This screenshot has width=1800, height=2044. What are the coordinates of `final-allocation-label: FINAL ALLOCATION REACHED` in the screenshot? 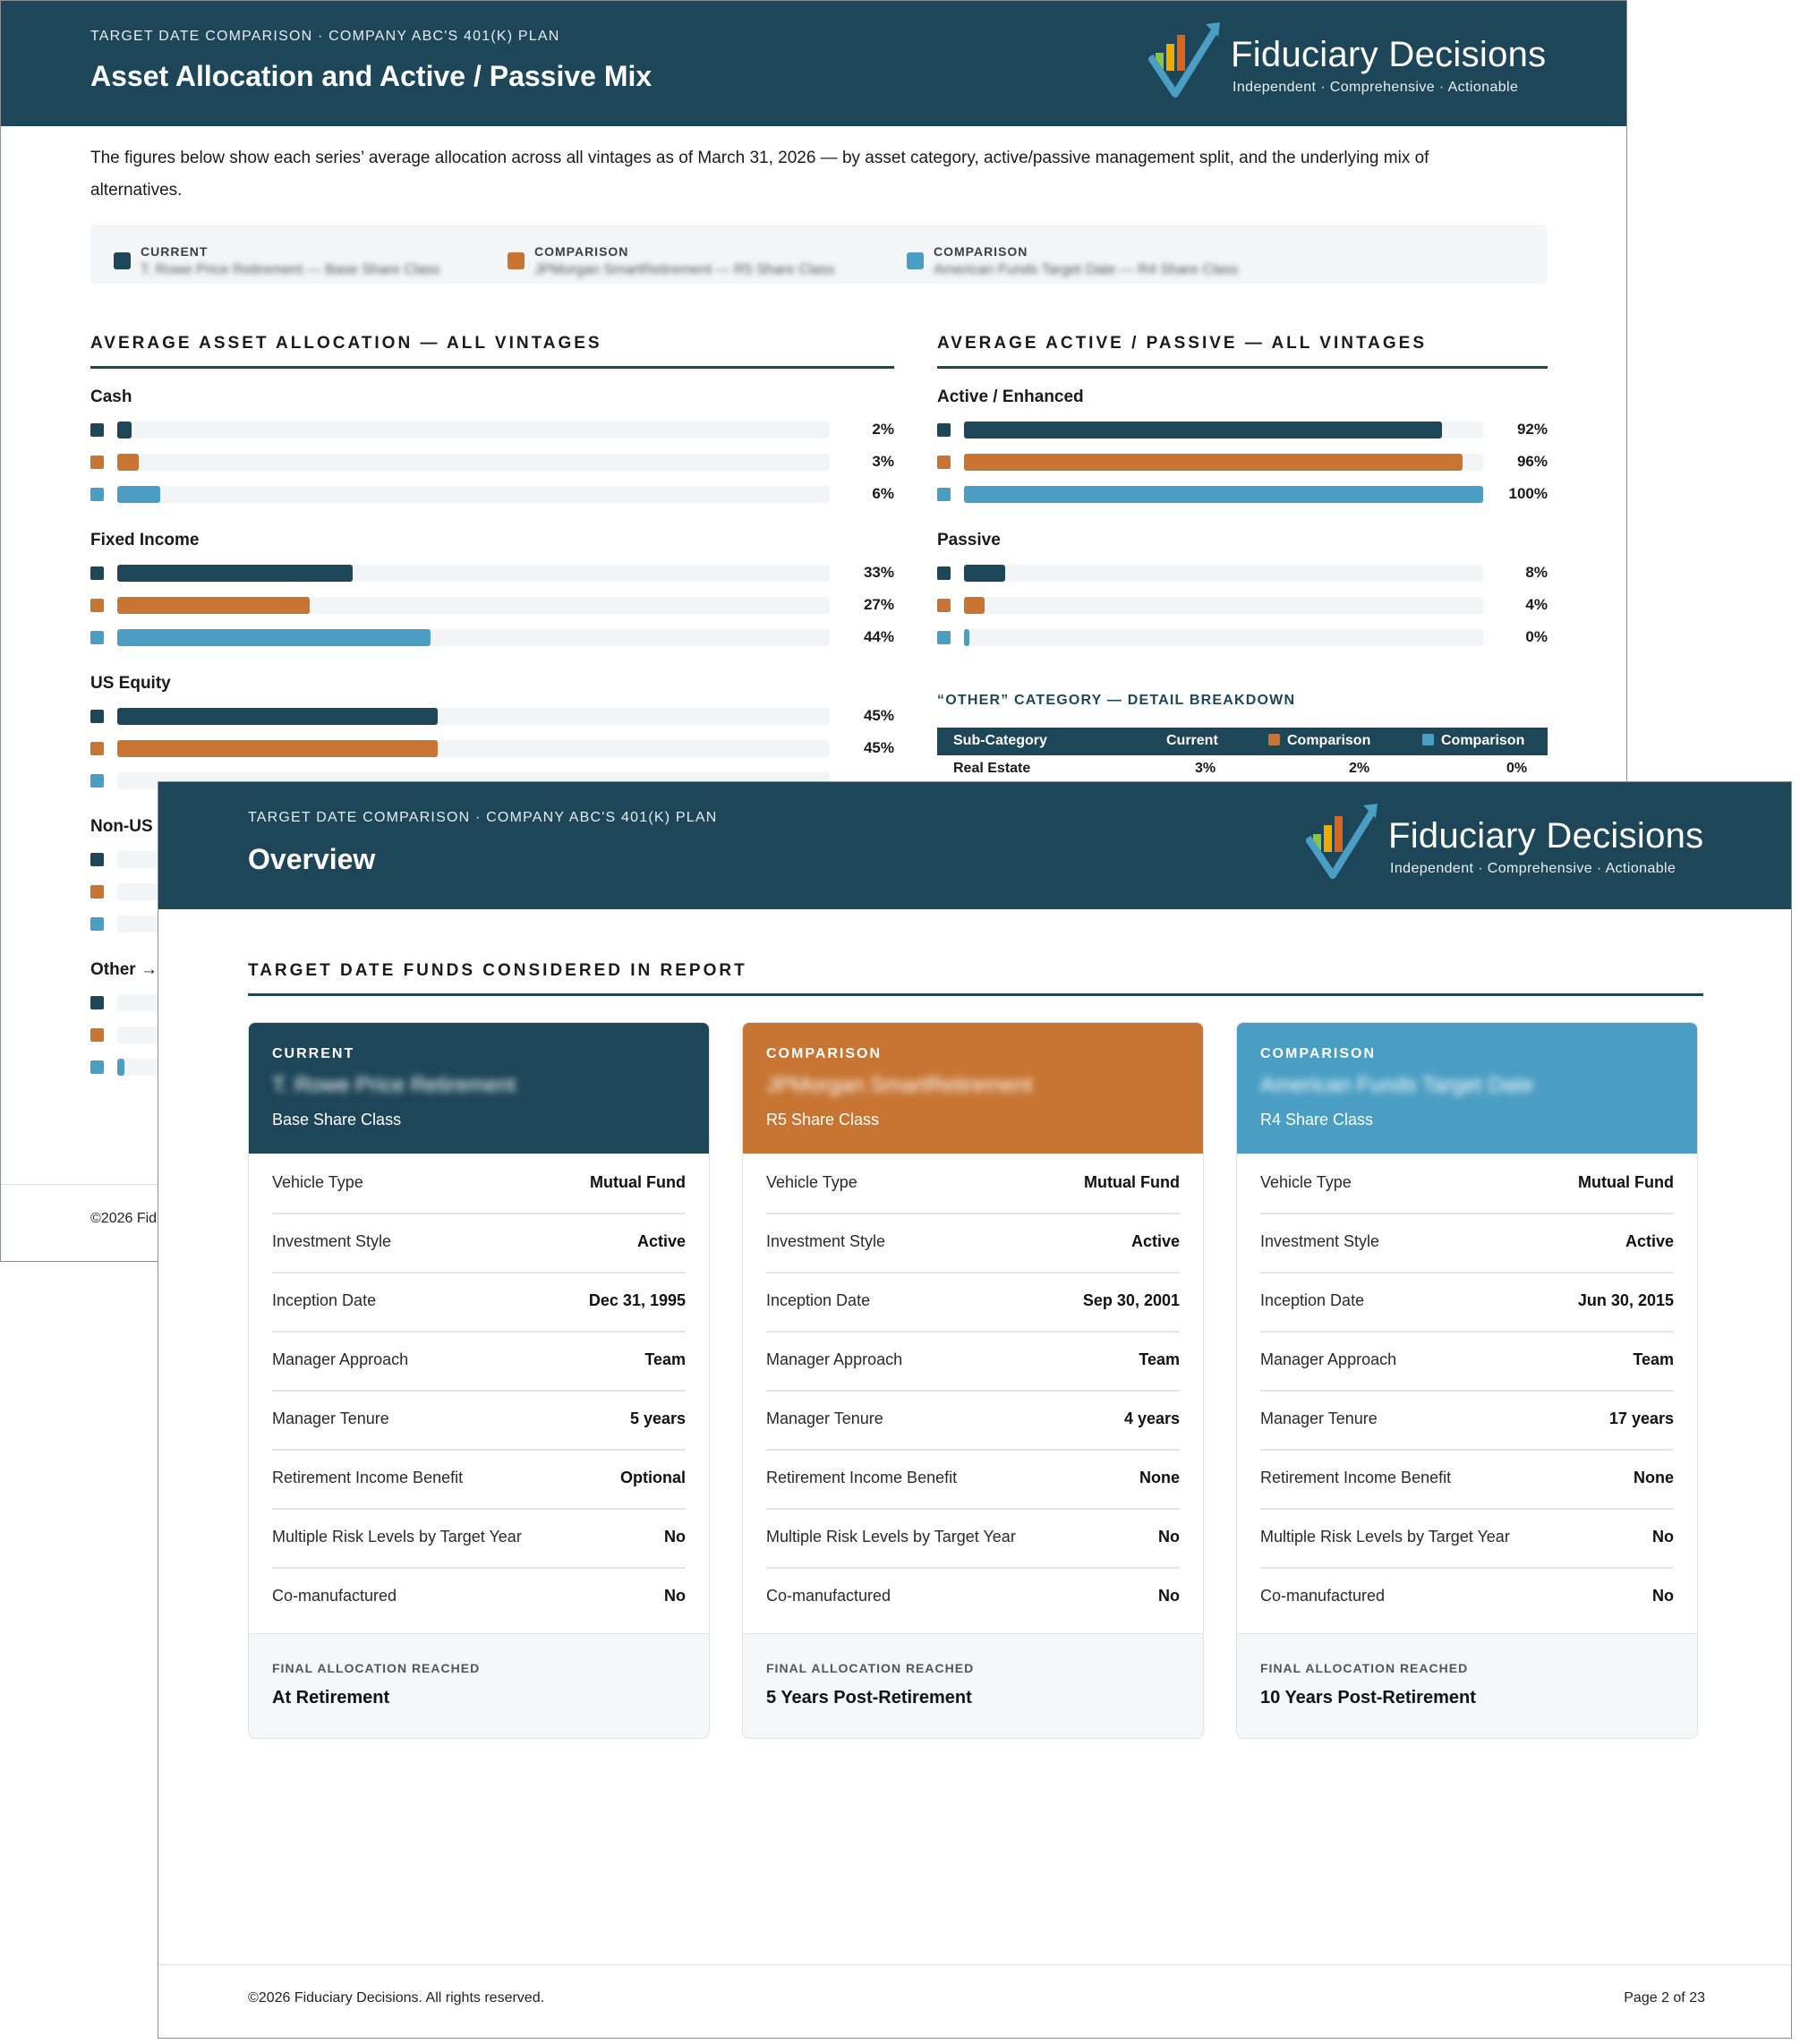 It's located at (870, 1668).